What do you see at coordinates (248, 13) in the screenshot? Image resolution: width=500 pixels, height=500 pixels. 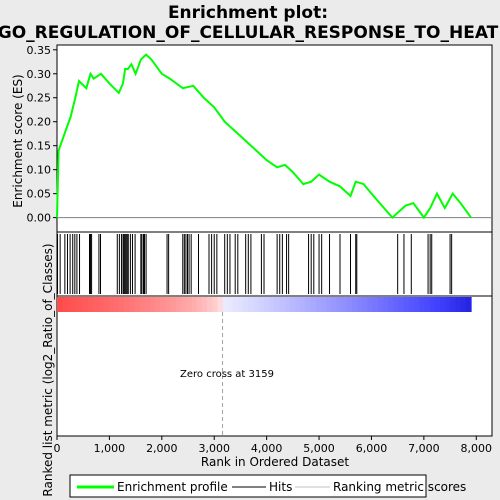 I see `chart-title-line1: Enrichment plot:` at bounding box center [248, 13].